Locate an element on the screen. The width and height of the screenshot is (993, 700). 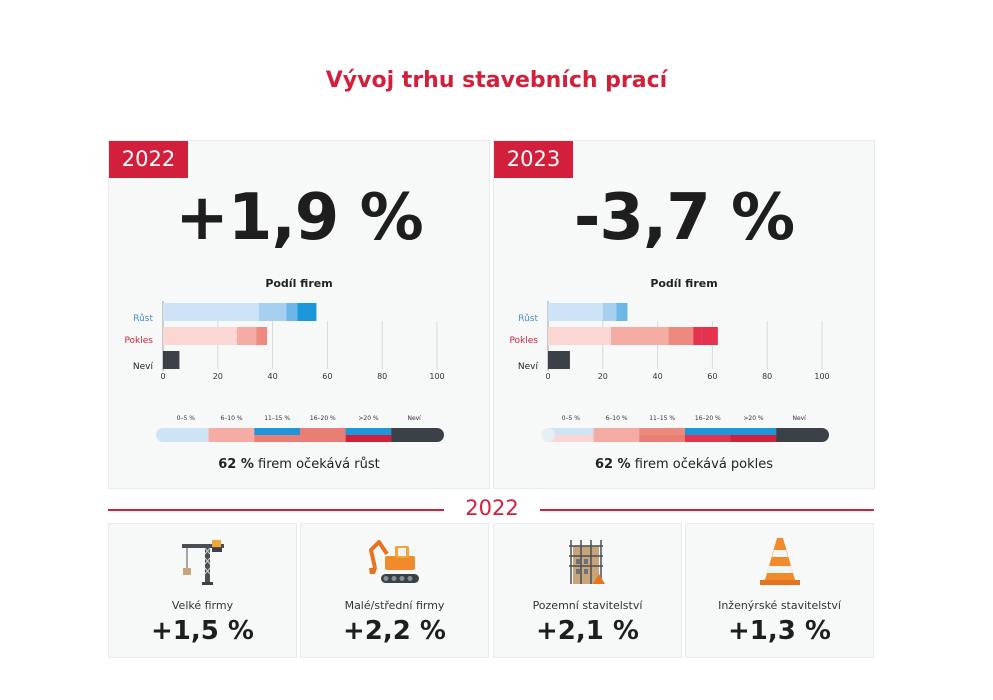
segment-value: +1,5 % is located at coordinates (202, 631).